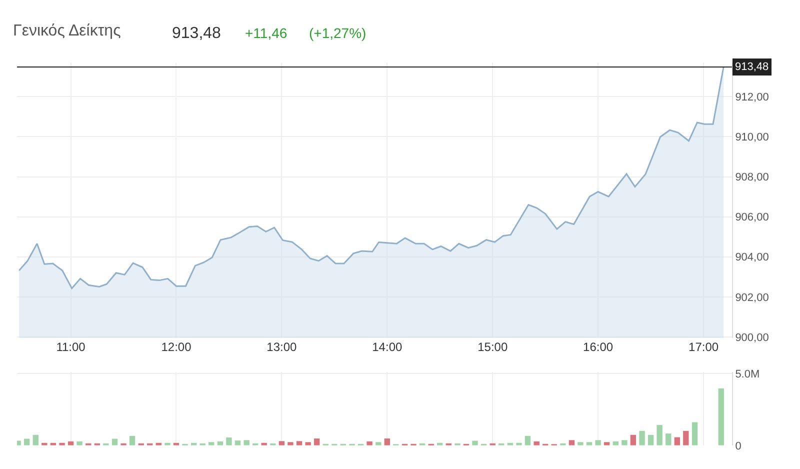 The image size is (800, 469). Describe the element at coordinates (71, 347) in the screenshot. I see `x-tick-label: 11:00` at that location.